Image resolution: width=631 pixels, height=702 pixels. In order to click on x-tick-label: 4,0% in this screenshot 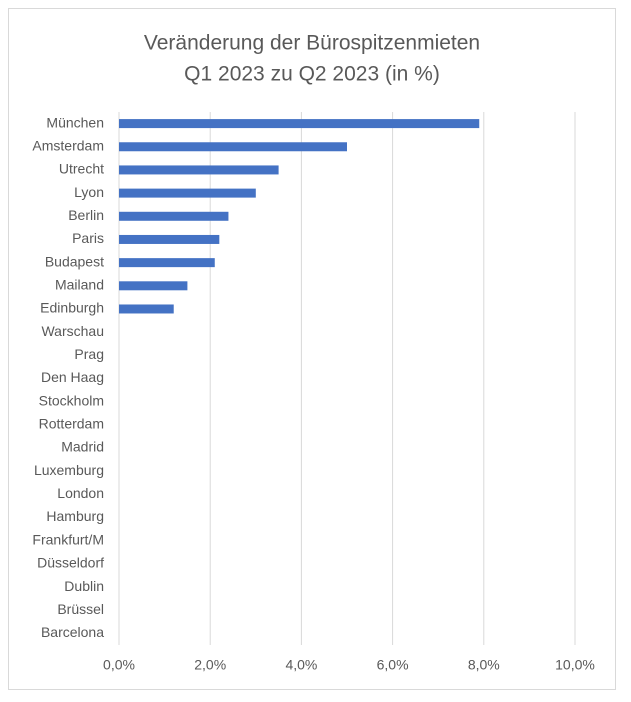, I will do `click(301, 665)`.